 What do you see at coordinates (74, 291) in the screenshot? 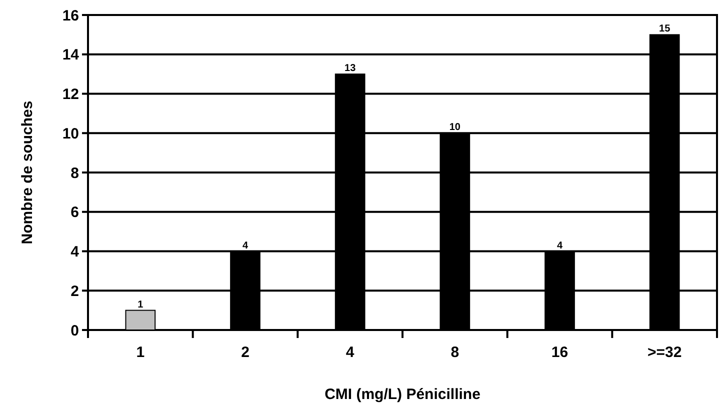
I see `y-tick-label: 2` at bounding box center [74, 291].